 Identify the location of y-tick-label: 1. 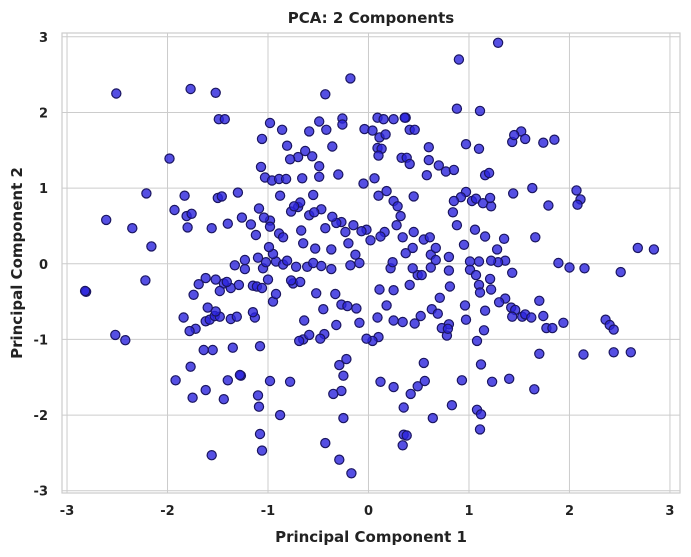
(43, 189).